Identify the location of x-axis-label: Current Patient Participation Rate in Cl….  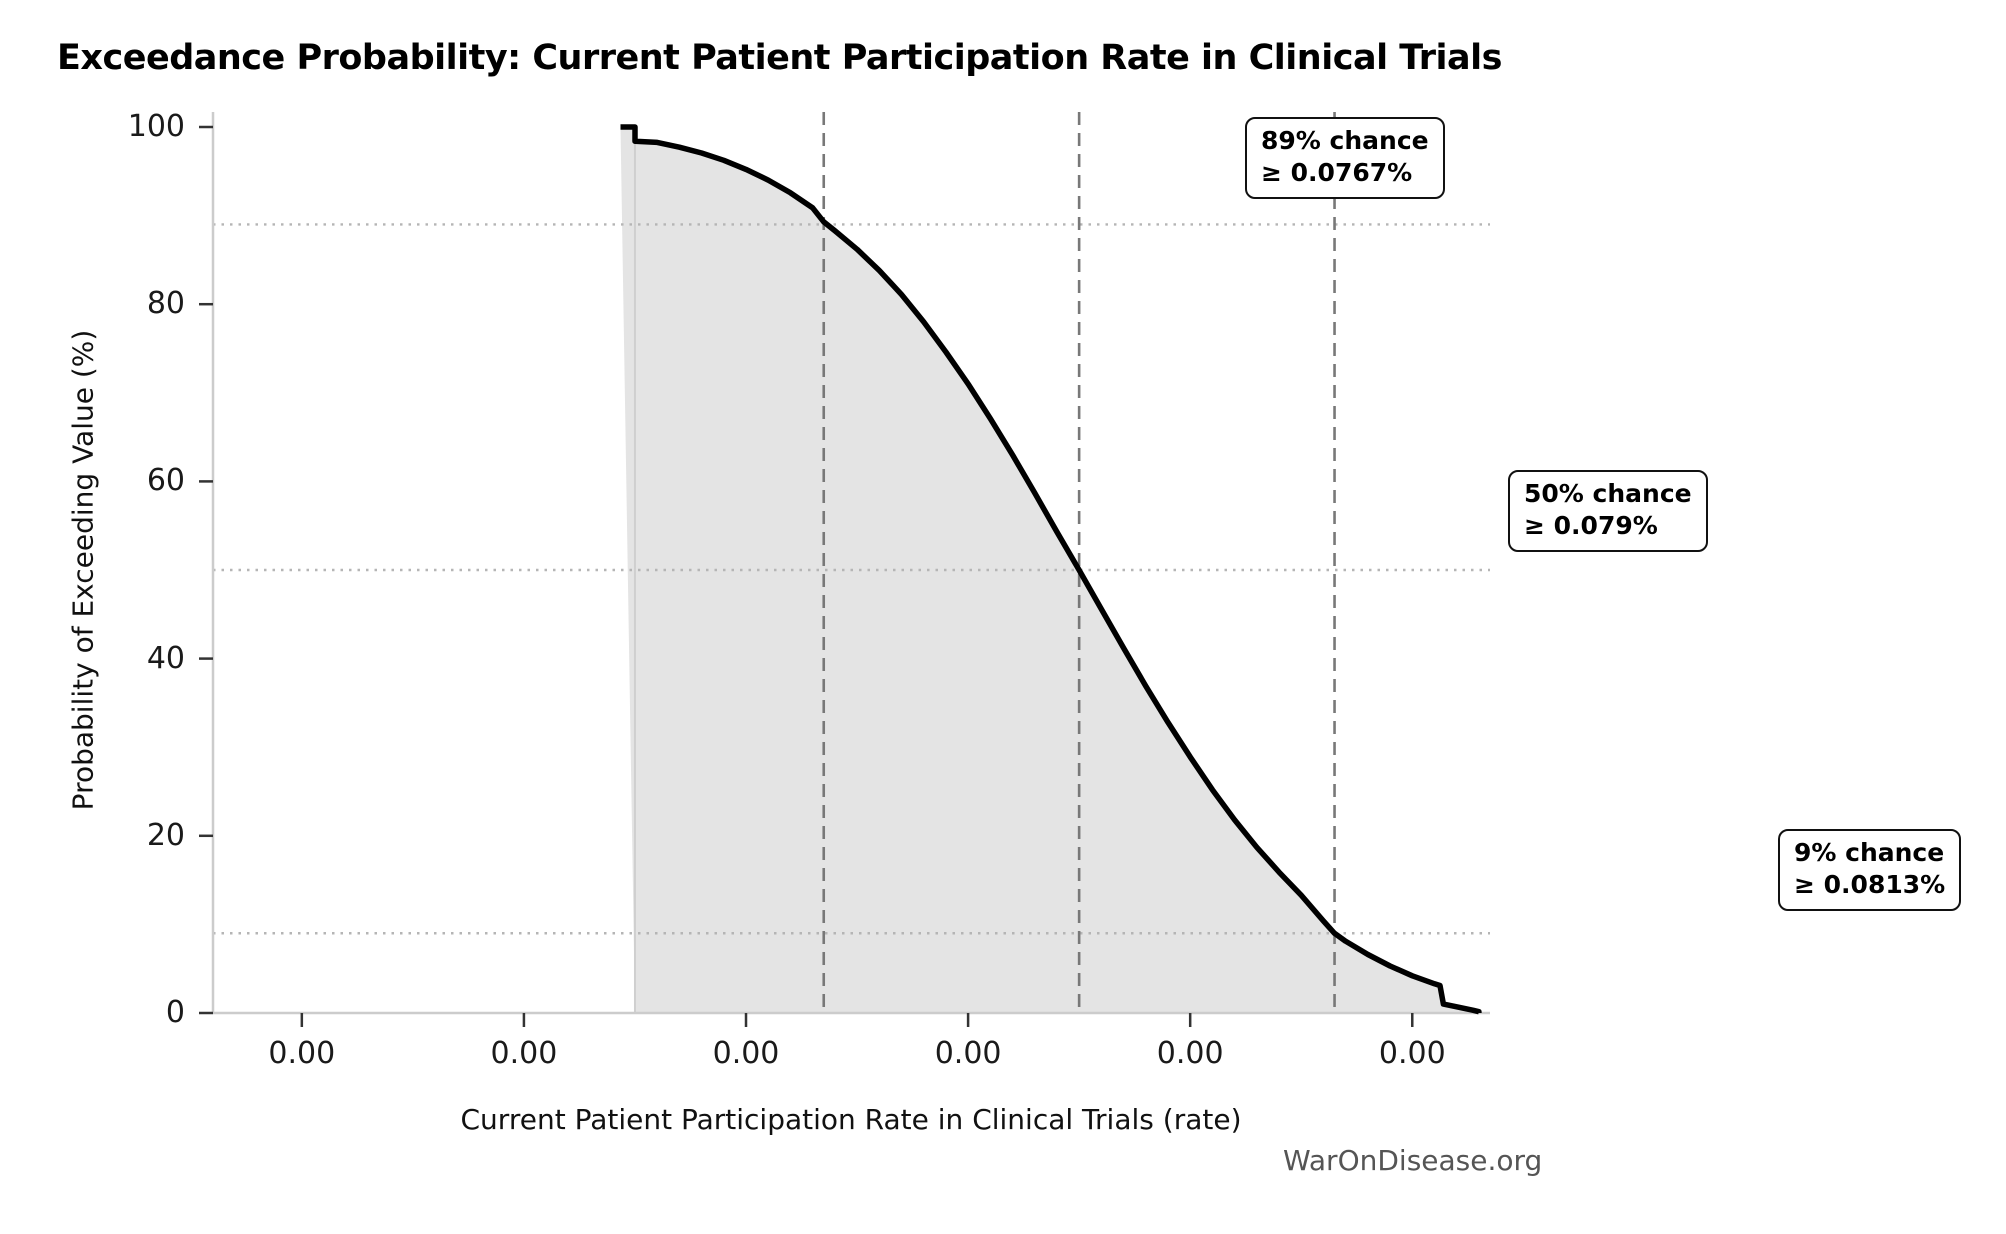
(851, 1119).